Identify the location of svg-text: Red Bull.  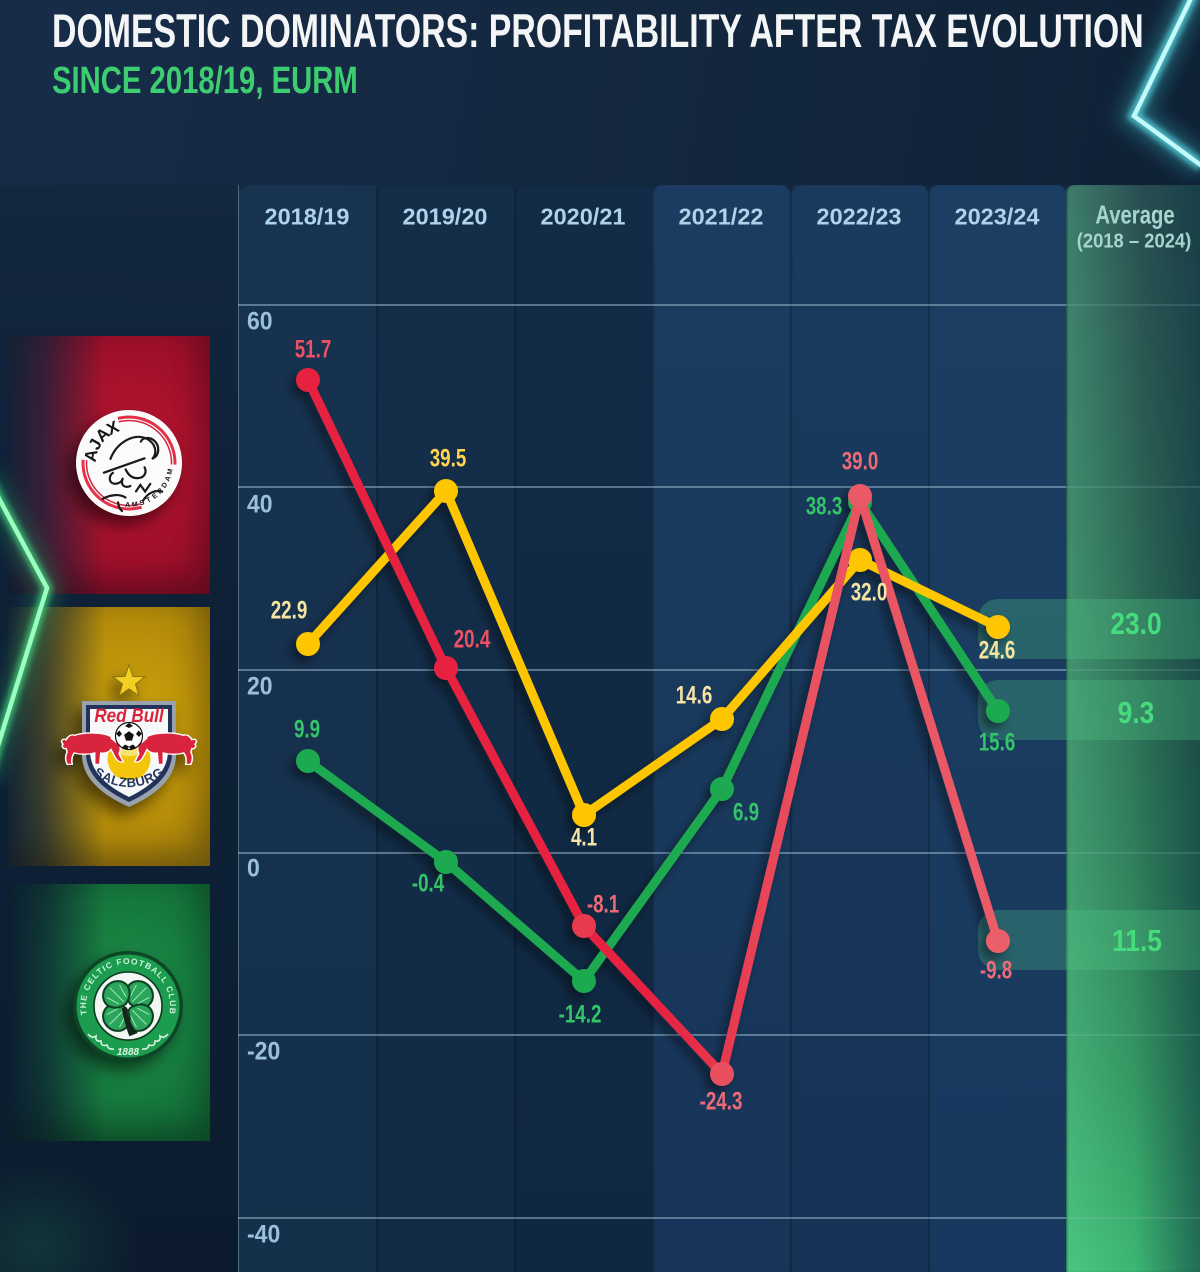
(129, 715).